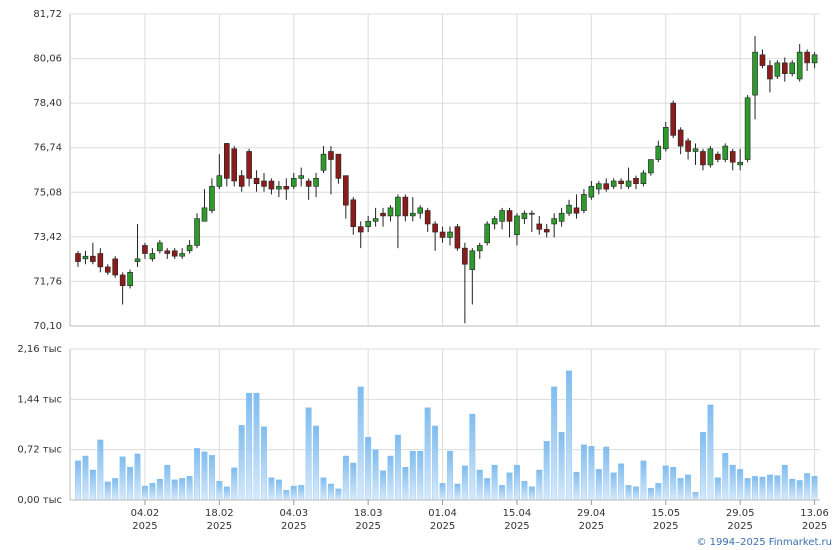 Image resolution: width=840 pixels, height=550 pixels. What do you see at coordinates (47, 237) in the screenshot?
I see `y-tick-label: 73,42` at bounding box center [47, 237].